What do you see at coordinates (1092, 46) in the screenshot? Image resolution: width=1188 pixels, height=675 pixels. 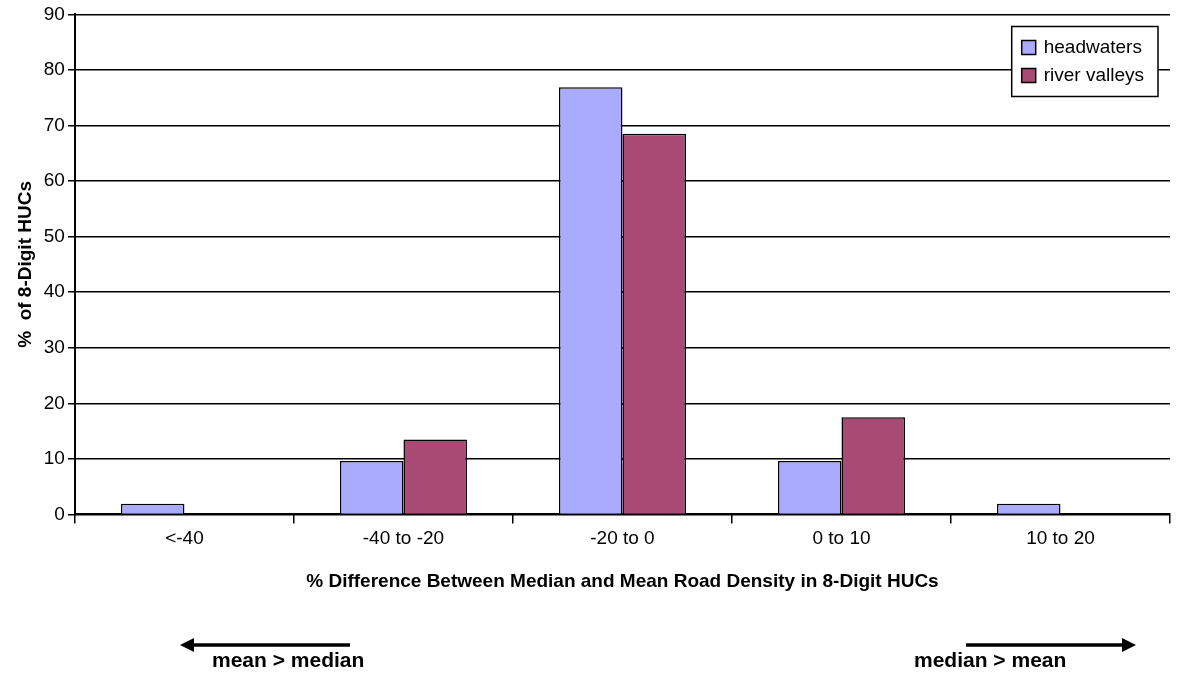 I see `legend-label: headwaters` at bounding box center [1092, 46].